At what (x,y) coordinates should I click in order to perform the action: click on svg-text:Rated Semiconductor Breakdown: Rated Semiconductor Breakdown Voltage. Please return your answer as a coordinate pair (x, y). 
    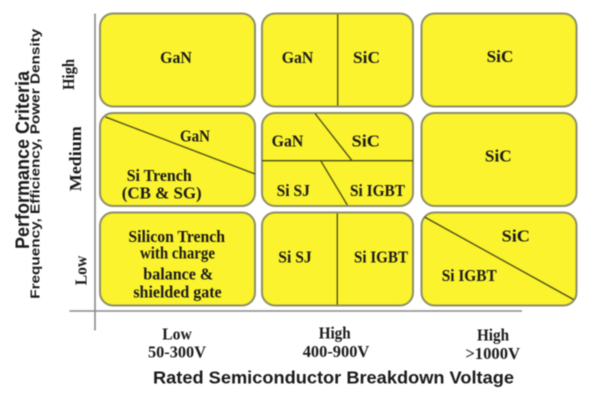
    Looking at the image, I should click on (333, 377).